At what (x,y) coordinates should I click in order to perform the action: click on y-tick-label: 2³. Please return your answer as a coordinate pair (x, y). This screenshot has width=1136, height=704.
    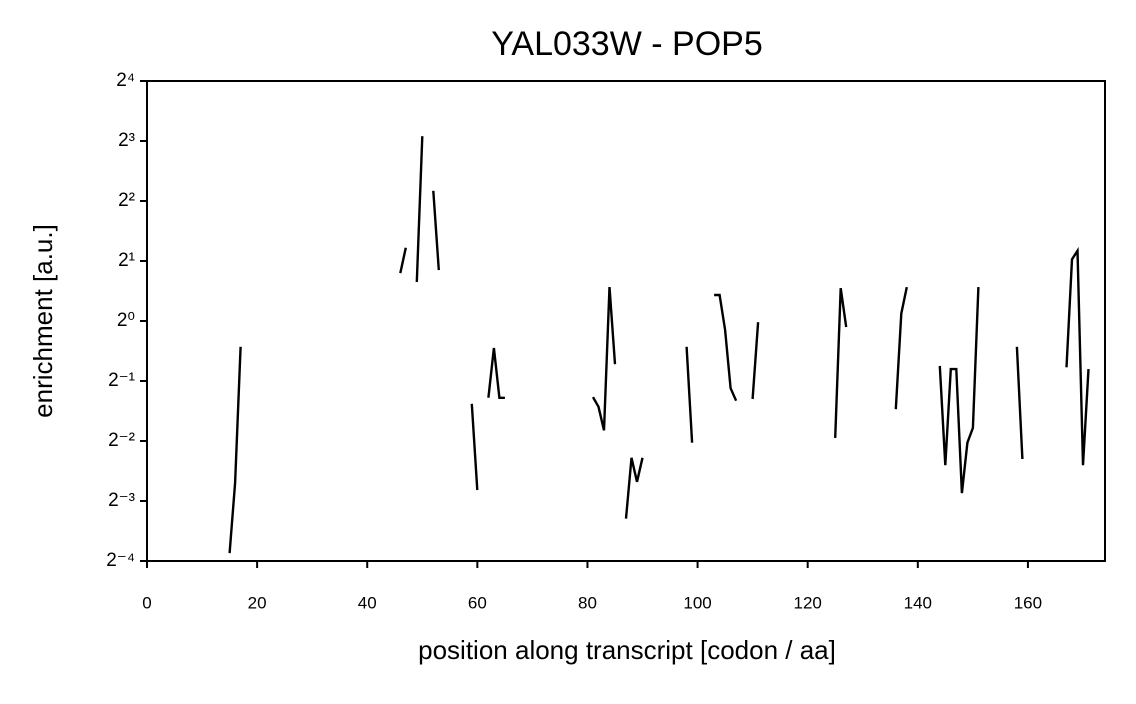
    Looking at the image, I should click on (126, 140).